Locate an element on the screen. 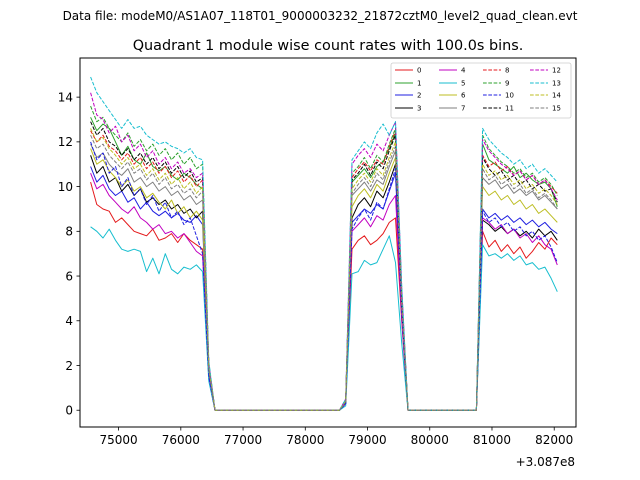 The image size is (640, 480). x-tick-label: 78000 is located at coordinates (305, 440).